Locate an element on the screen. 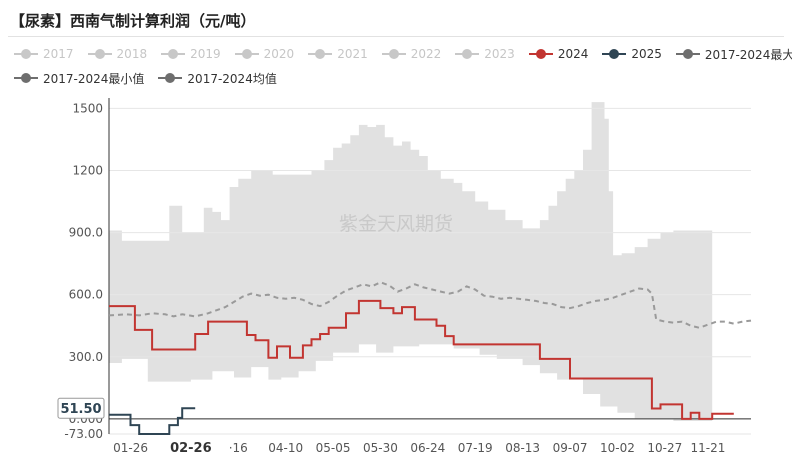  legend-row: 2017-2024最小值 2017-2024均值 is located at coordinates (399, 78).